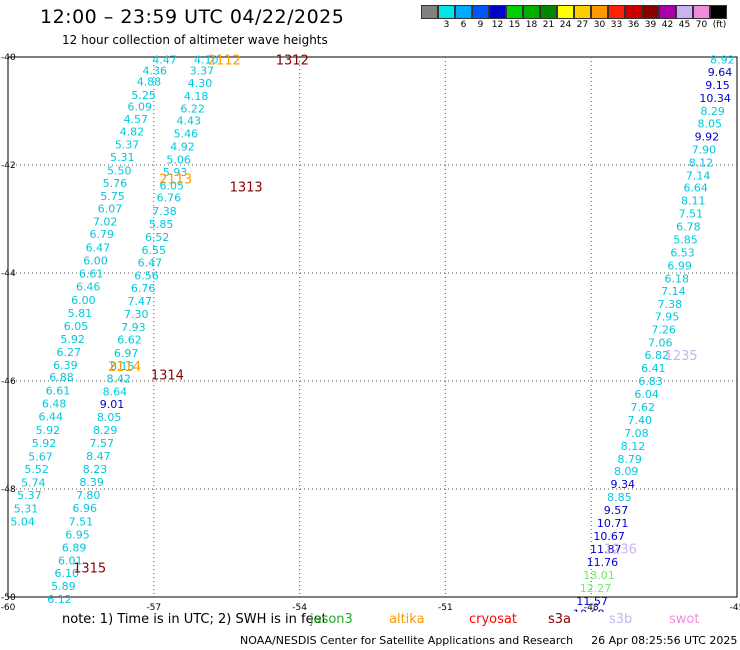 The height and width of the screenshot is (650, 740). Describe the element at coordinates (679, 265) in the screenshot. I see `wave-height-value: 6.99` at that location.